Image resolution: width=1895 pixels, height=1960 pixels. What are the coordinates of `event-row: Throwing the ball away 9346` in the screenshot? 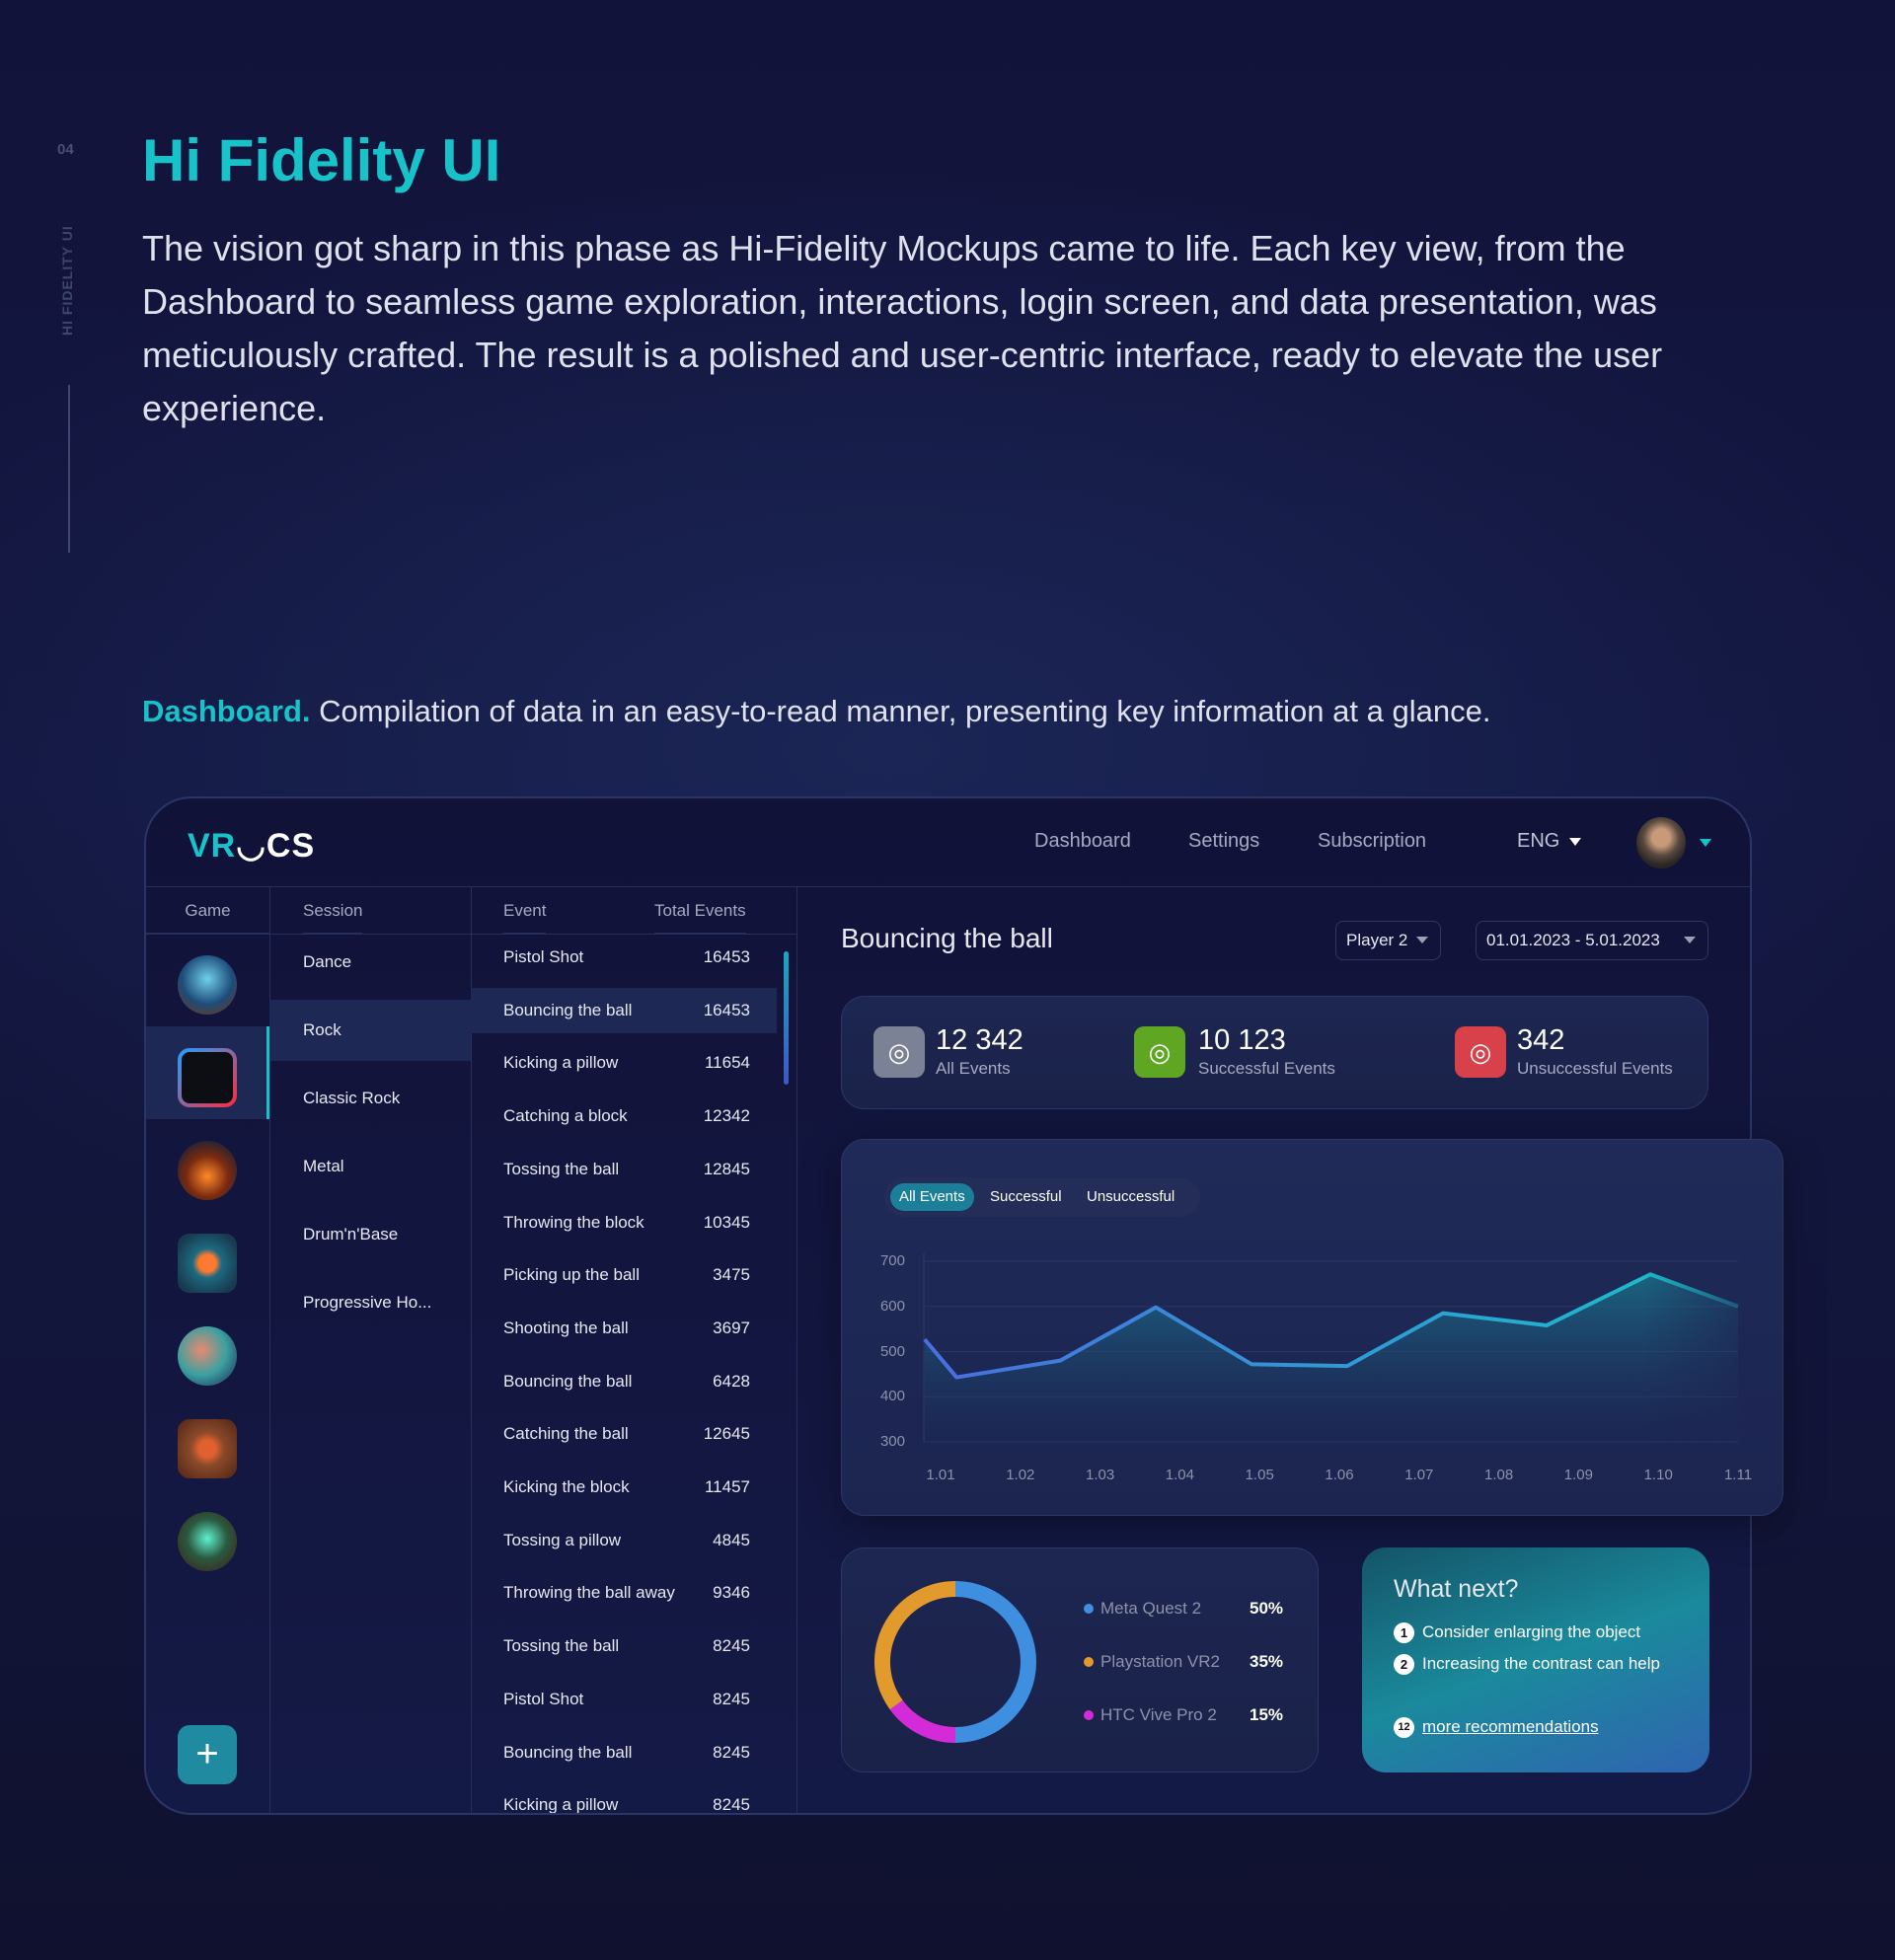 It's located at (624, 1593).